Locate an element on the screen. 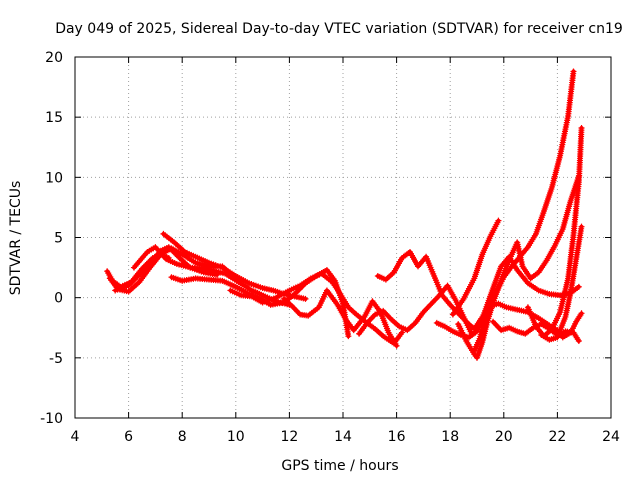  x-tick-label: 4 is located at coordinates (75, 437).